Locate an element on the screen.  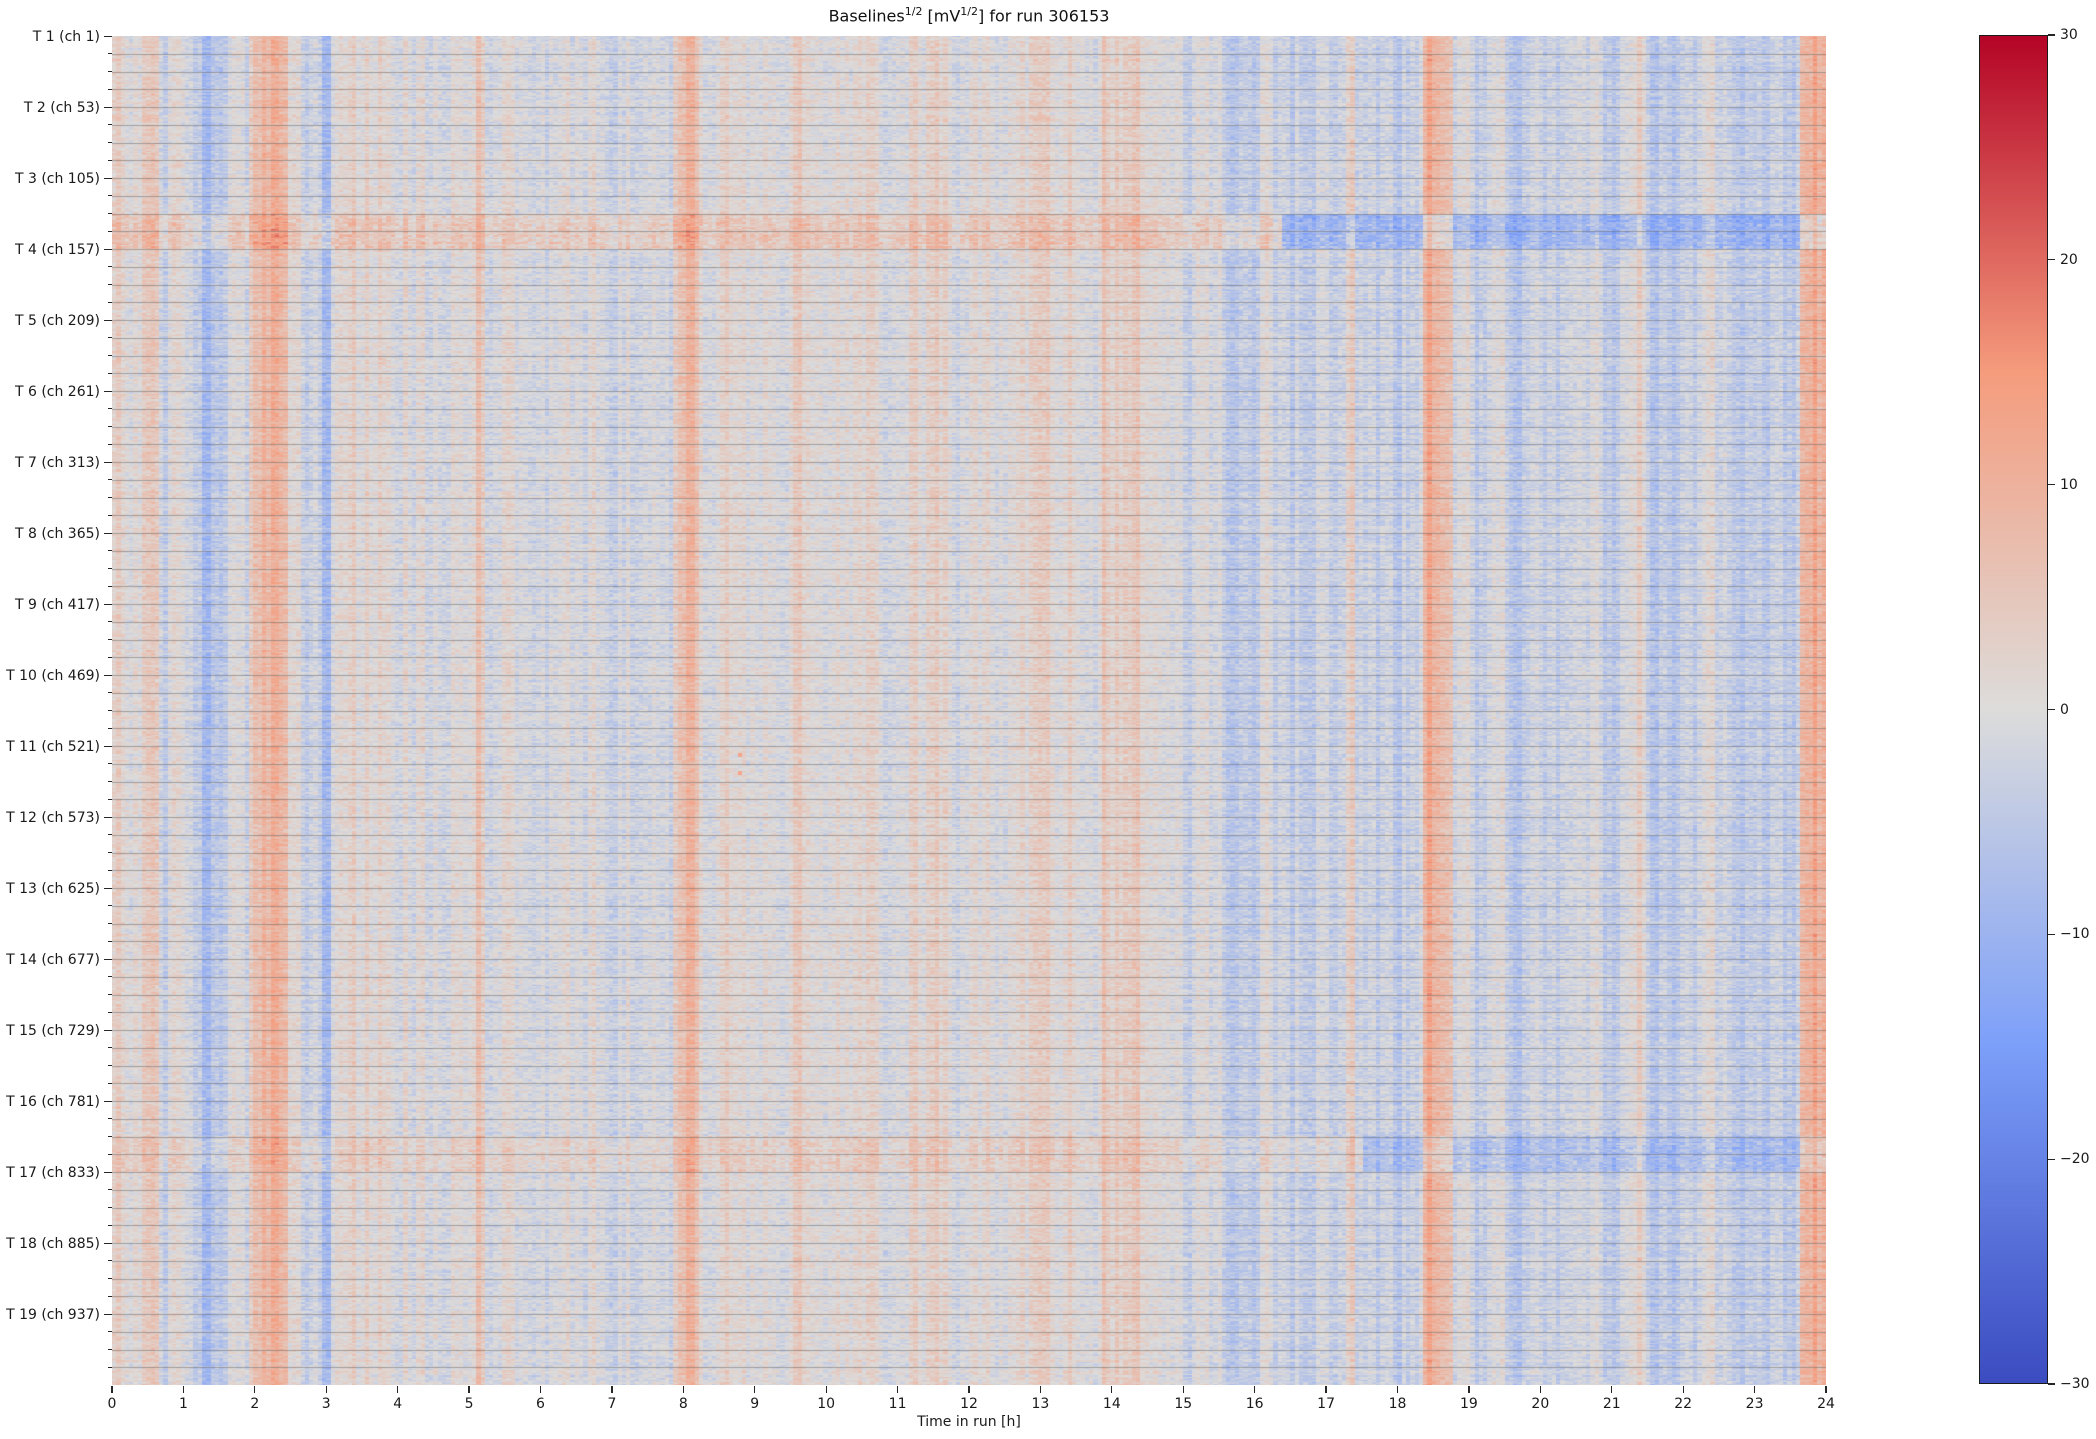
x-axis-label: Time in run [h] is located at coordinates (969, 1422).